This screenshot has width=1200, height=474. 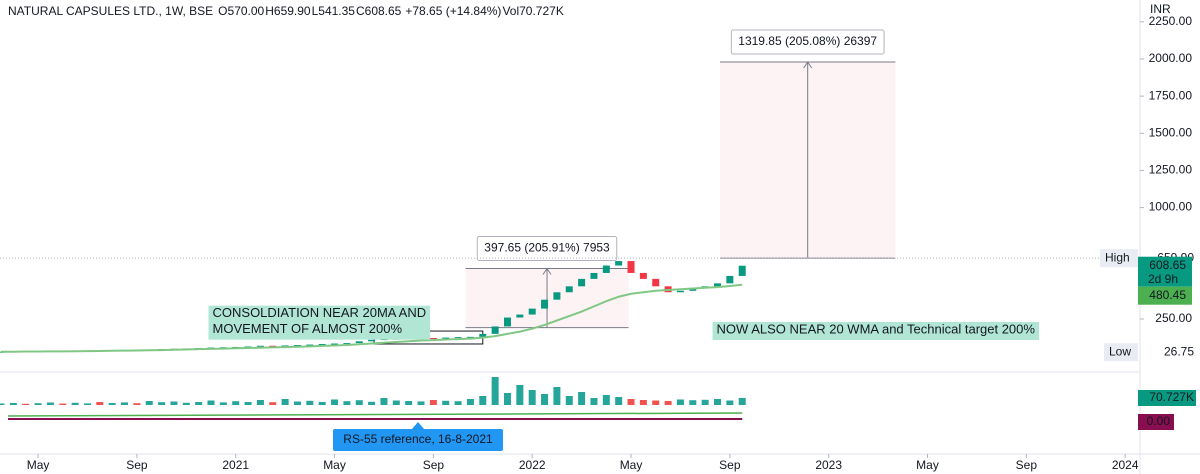 What do you see at coordinates (110, 11) in the screenshot?
I see `symbol-title: NATURAL CAPSULES LTD., 1W, BSE` at bounding box center [110, 11].